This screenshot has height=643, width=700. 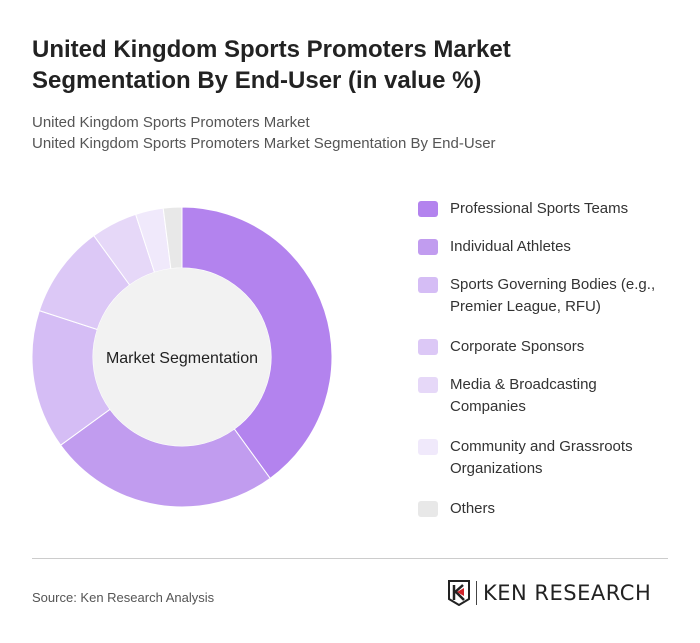 I want to click on legend-item: Media & Broadcasting Companies, so click(x=544, y=396).